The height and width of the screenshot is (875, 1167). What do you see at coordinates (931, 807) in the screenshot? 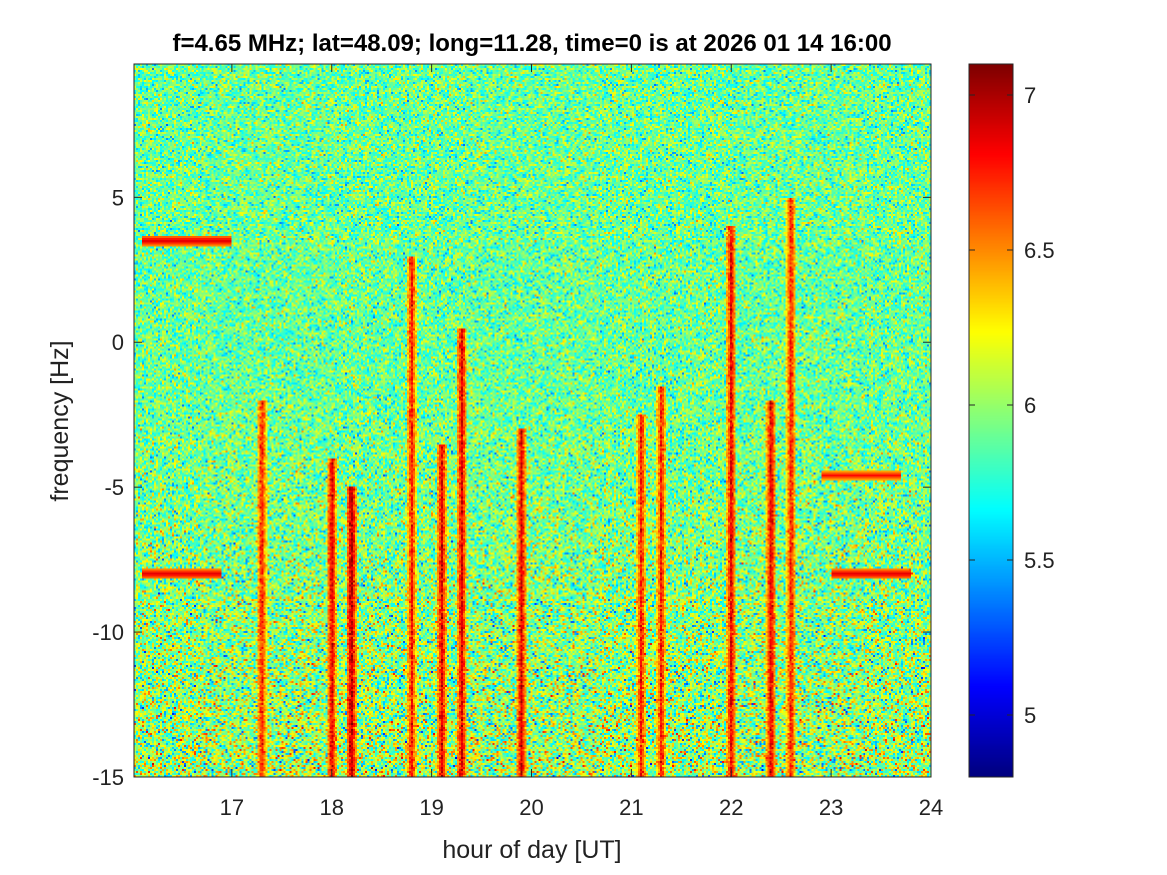
I see `x-tick-label: 24` at bounding box center [931, 807].